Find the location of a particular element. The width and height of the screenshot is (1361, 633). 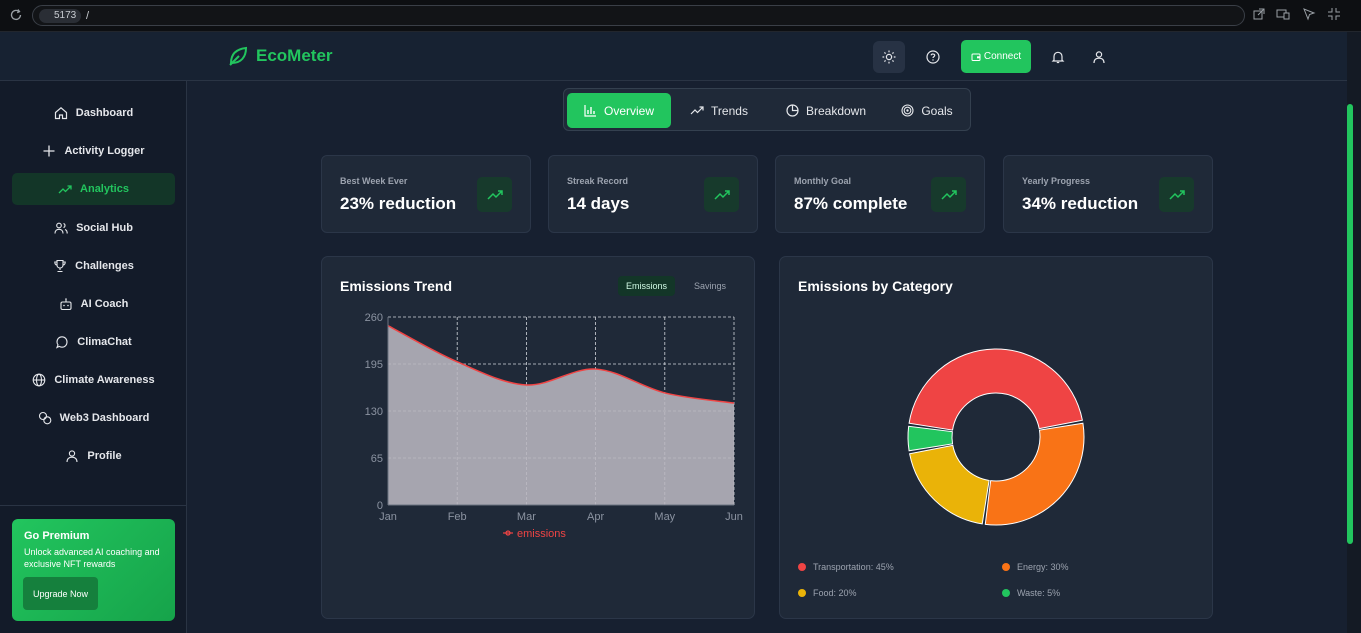

sidebar-item-activity-logger: Activity Logger is located at coordinates (93, 151).